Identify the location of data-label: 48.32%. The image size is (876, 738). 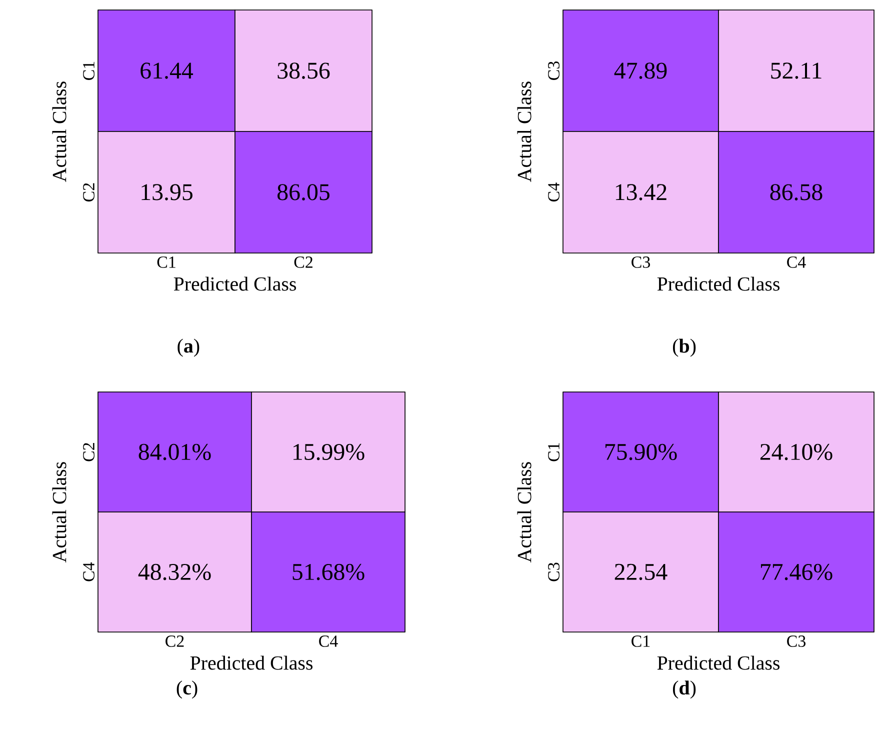
(174, 572).